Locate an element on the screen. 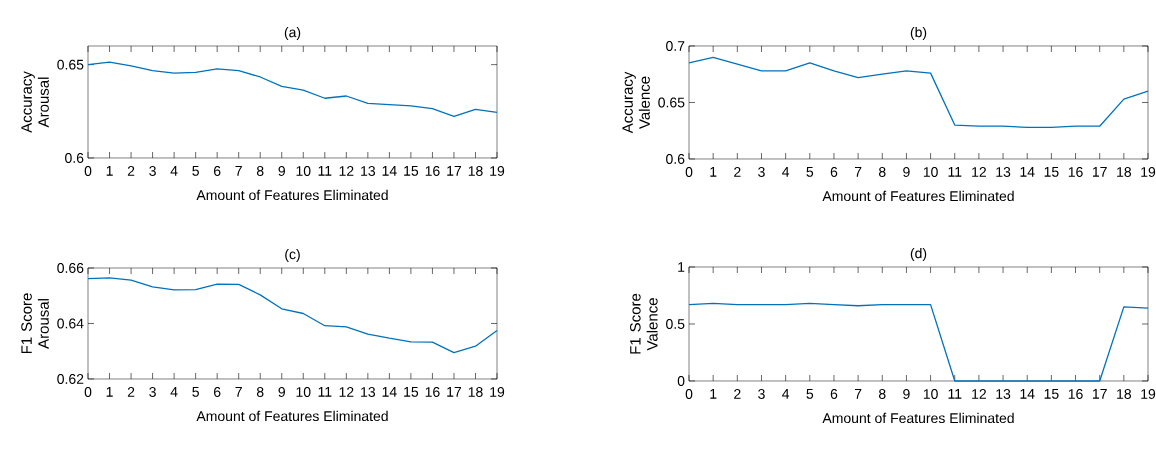  chart-title: (d) is located at coordinates (918, 254).